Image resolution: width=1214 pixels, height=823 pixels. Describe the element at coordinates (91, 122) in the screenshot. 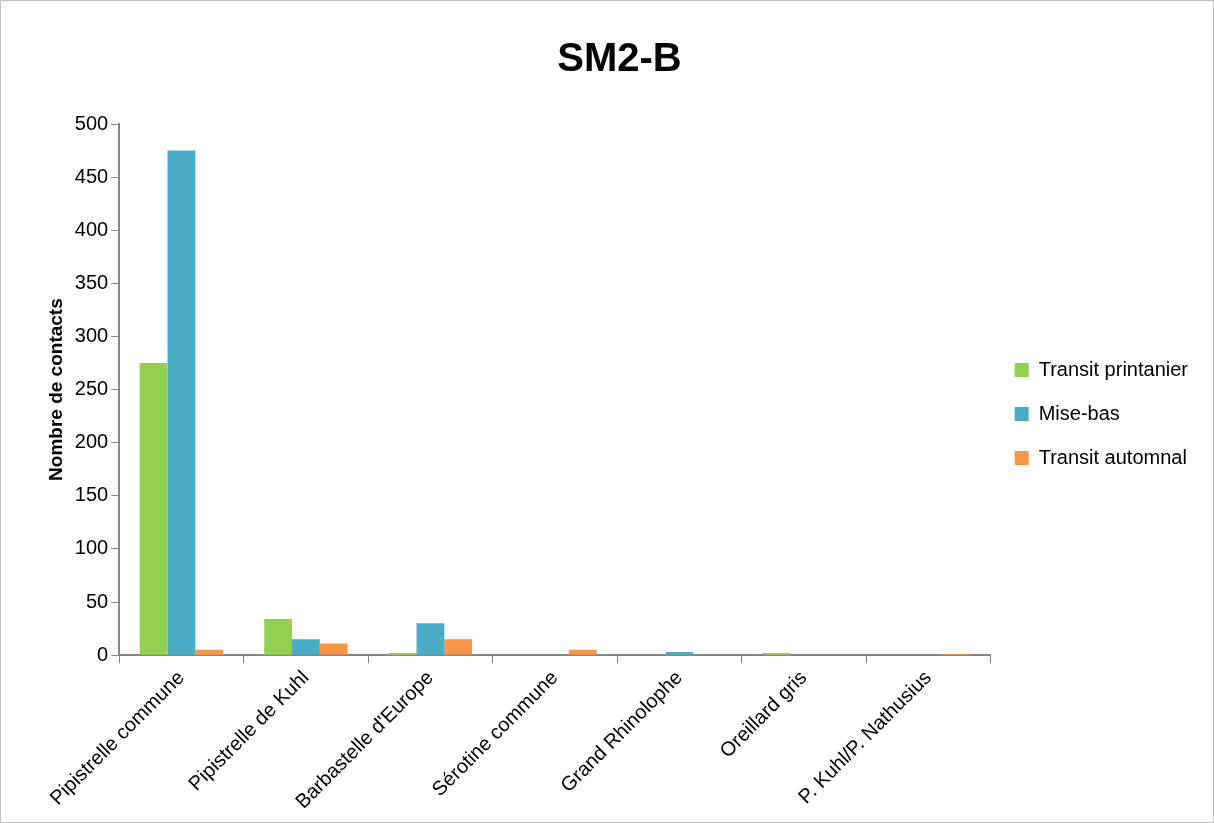

I see `y-tick-label: 500` at that location.